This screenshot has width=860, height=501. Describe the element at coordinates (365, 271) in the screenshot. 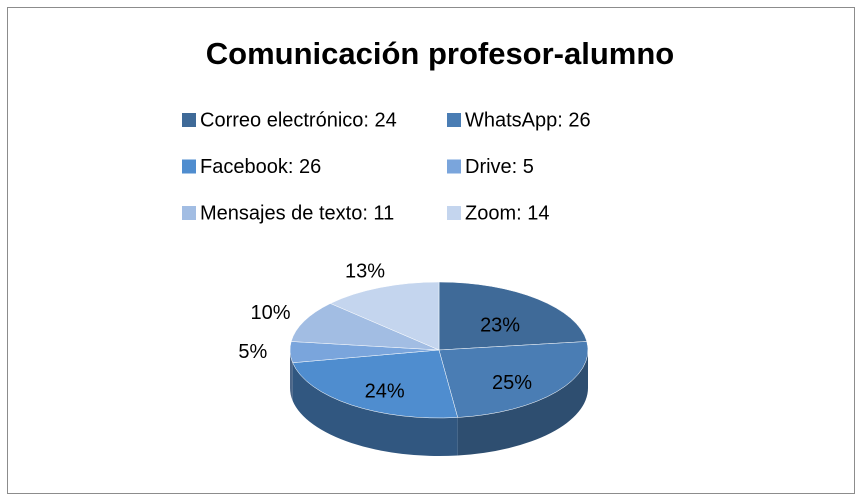

I see `data-label: 13%` at that location.